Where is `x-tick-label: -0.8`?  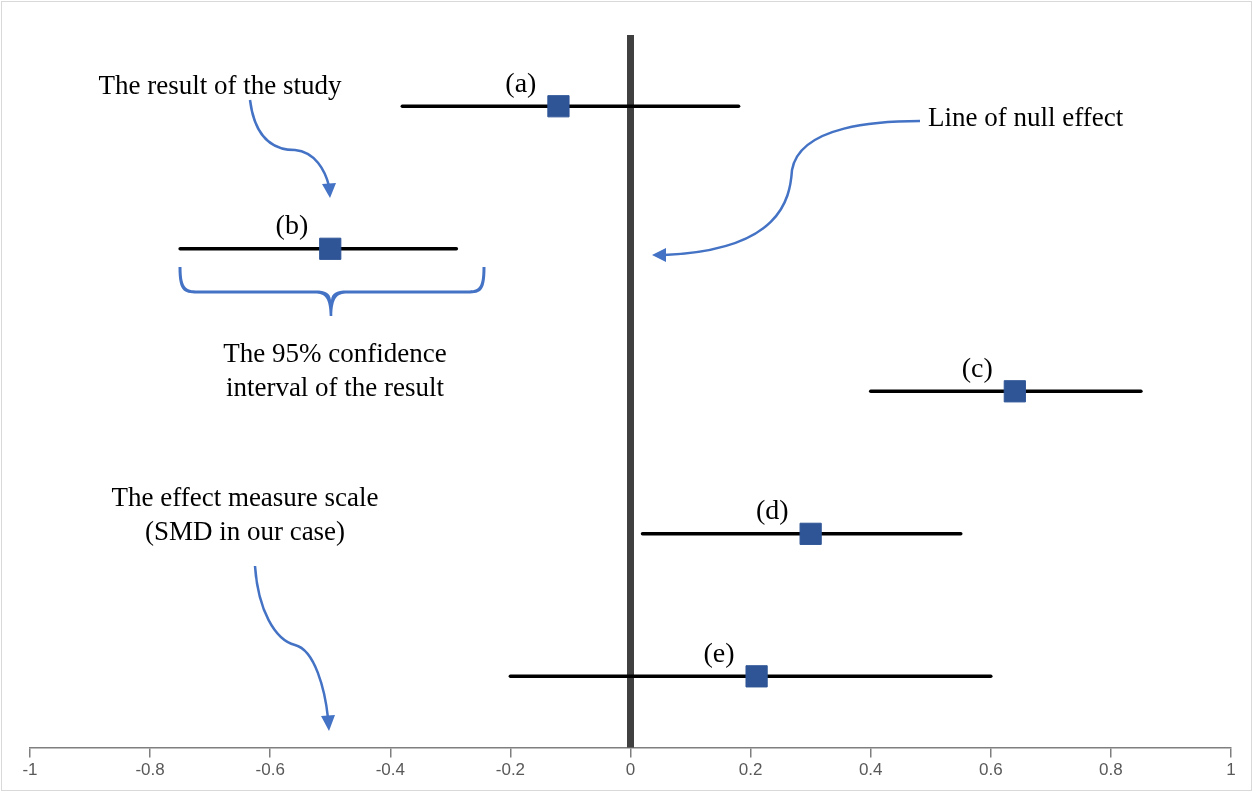 x-tick-label: -0.8 is located at coordinates (150, 770).